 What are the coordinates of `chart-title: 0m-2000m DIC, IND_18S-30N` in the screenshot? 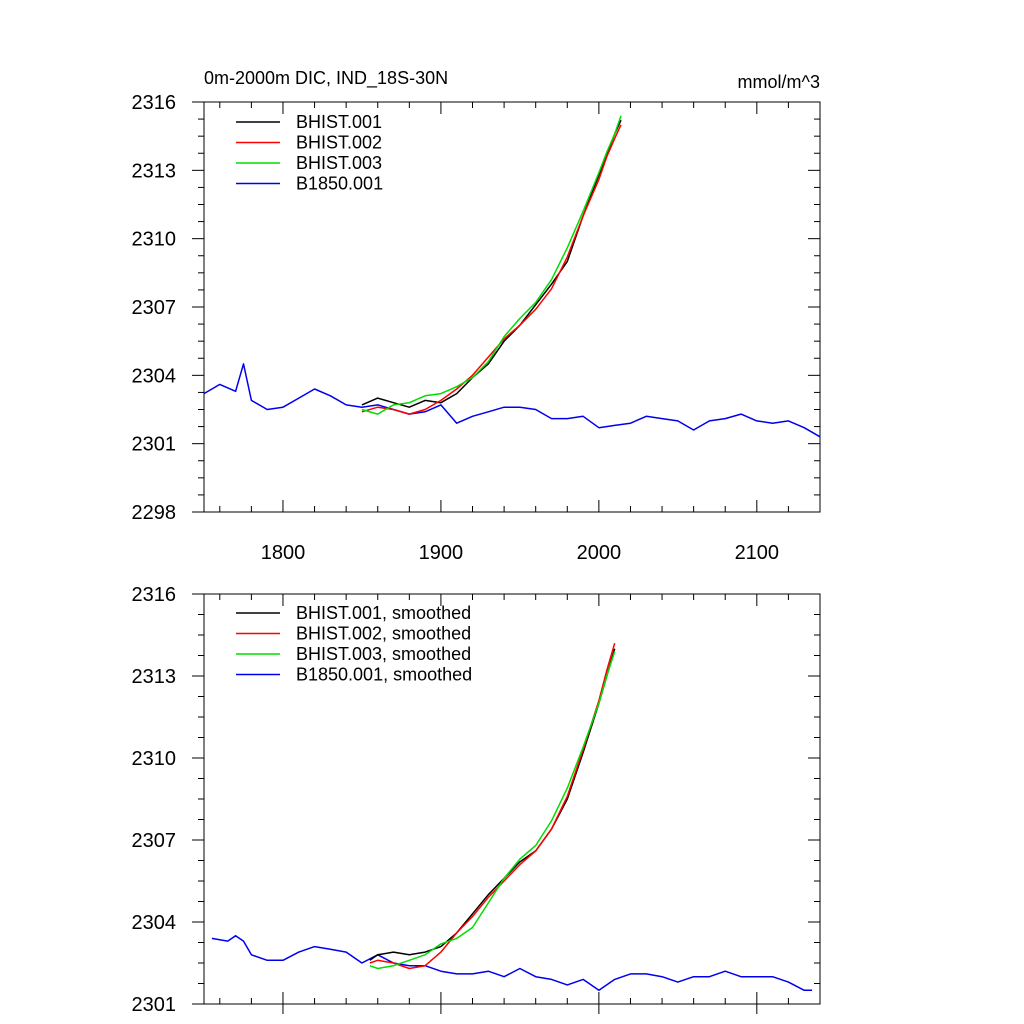 It's located at (326, 78).